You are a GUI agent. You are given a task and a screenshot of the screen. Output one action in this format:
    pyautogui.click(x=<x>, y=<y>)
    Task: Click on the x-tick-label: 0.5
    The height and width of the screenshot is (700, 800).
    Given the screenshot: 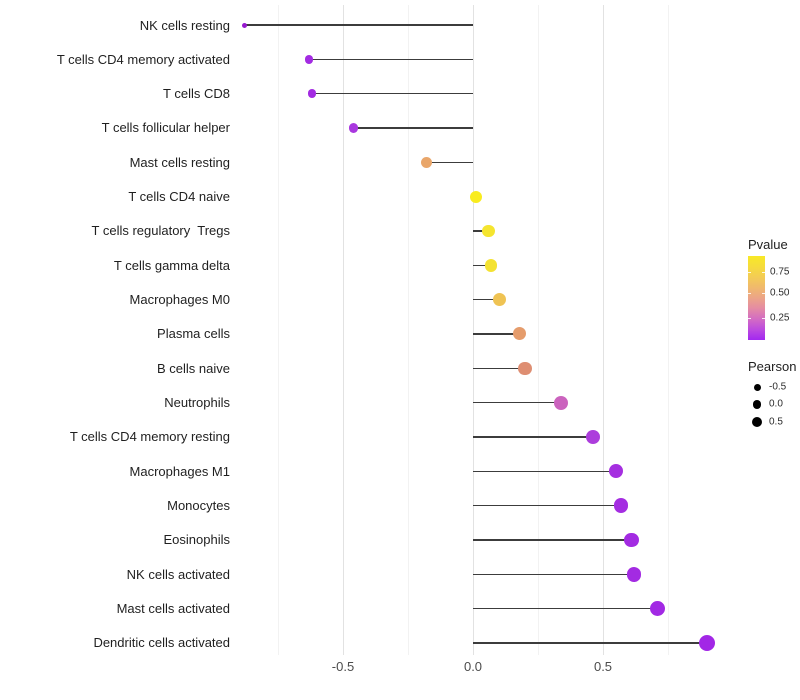 What is the action you would take?
    pyautogui.click(x=603, y=666)
    